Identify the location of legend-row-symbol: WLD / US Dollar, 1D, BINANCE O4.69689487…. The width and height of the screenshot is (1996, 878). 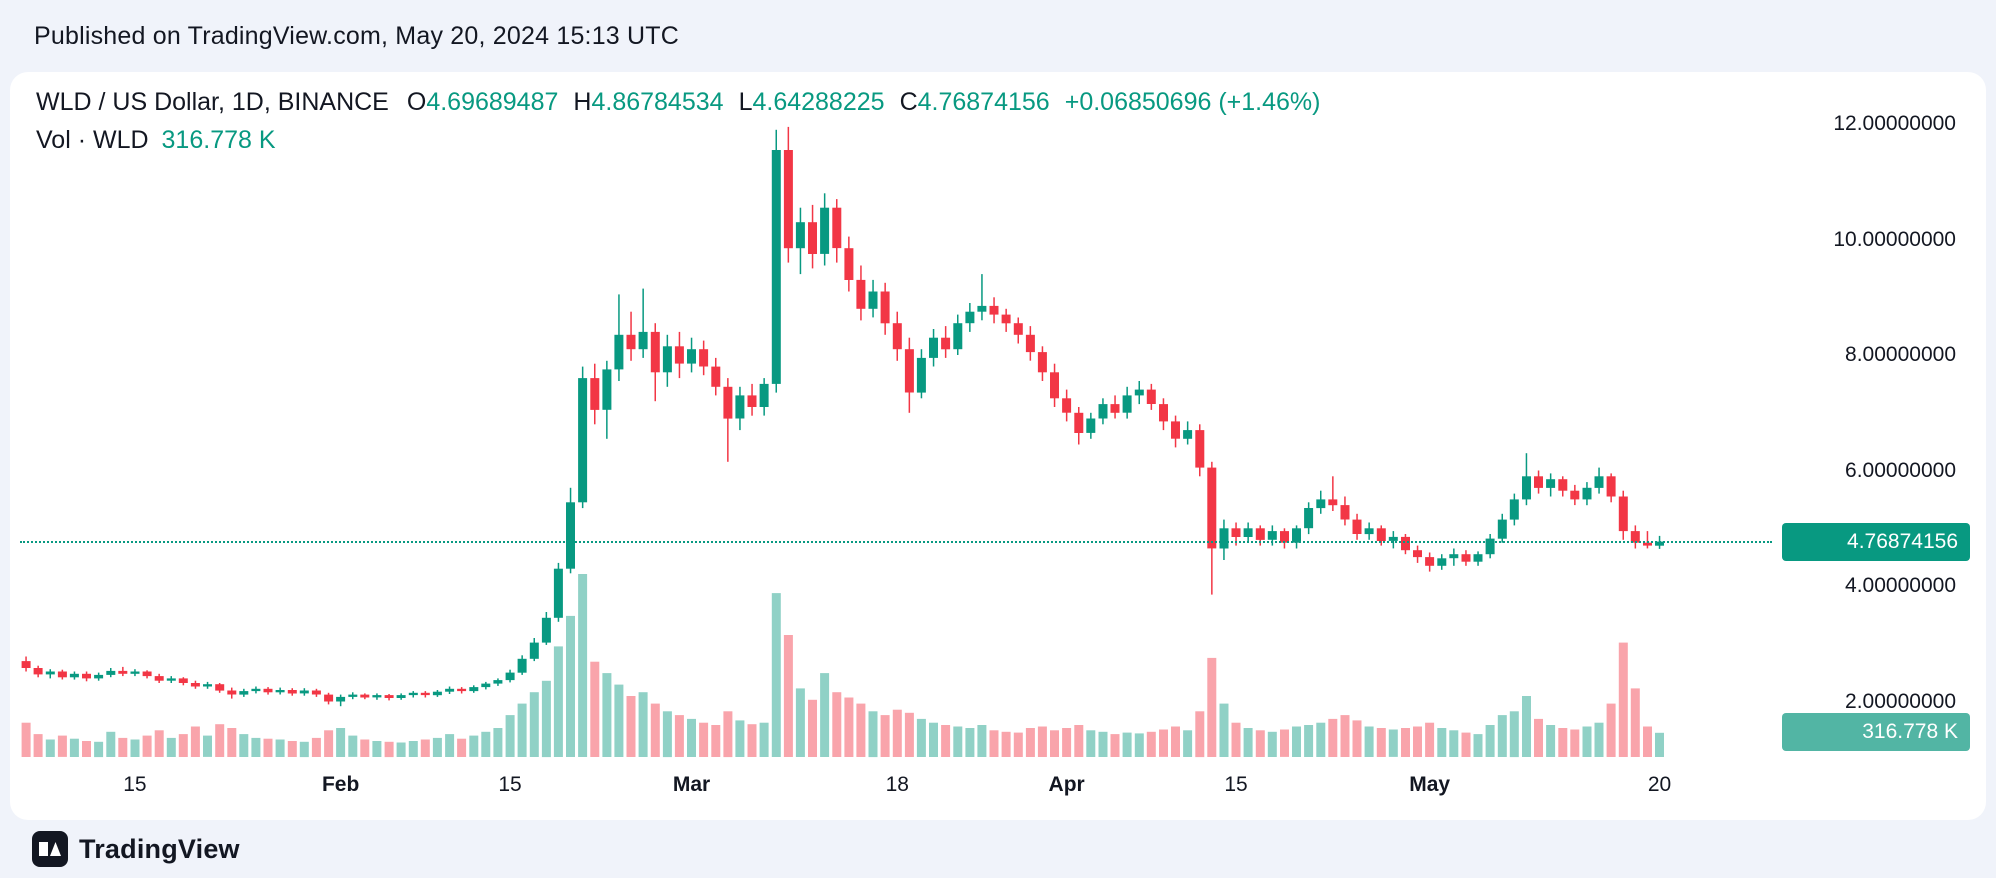
(678, 102).